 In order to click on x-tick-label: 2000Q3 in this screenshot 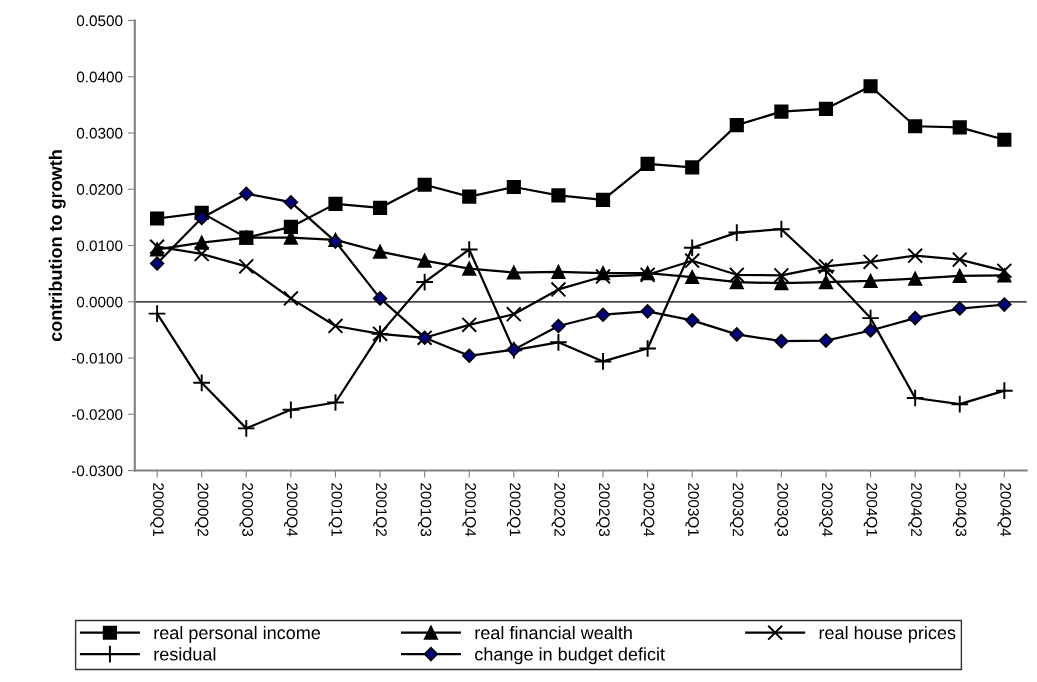, I will do `click(246, 510)`.